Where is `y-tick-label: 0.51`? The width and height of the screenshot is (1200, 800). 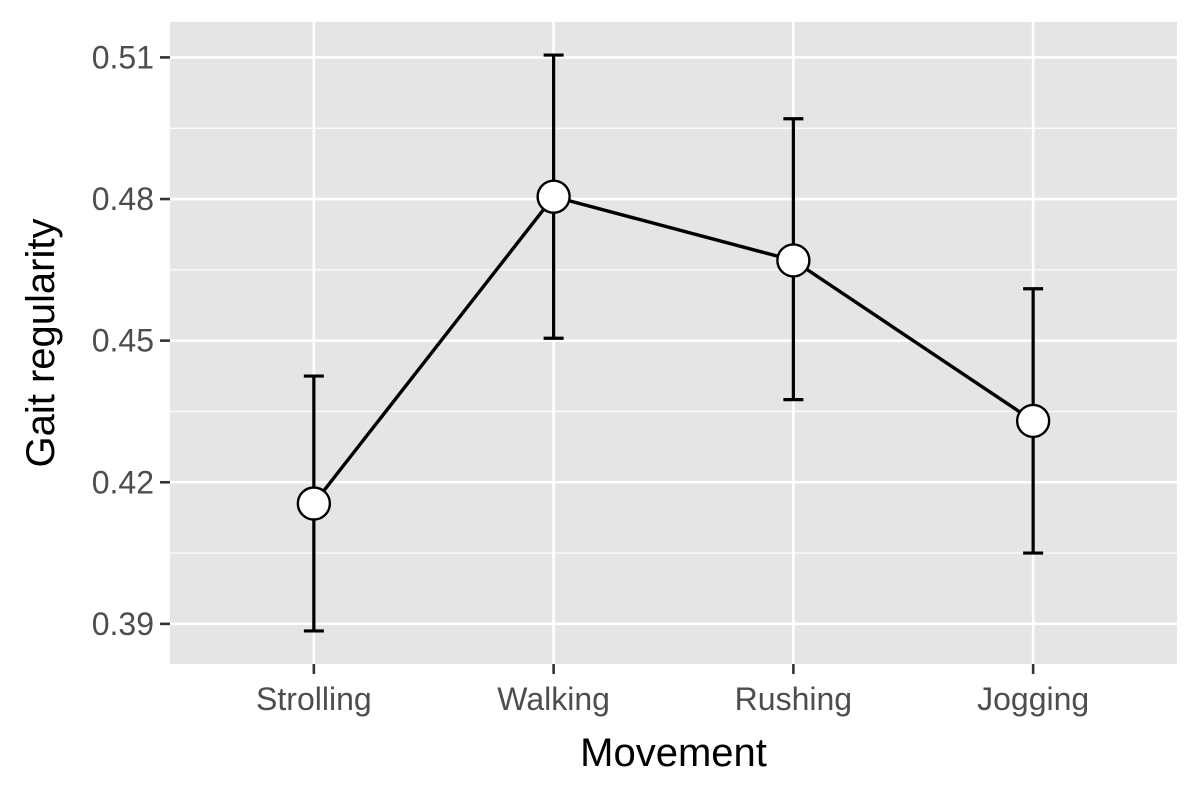 y-tick-label: 0.51 is located at coordinates (123, 57).